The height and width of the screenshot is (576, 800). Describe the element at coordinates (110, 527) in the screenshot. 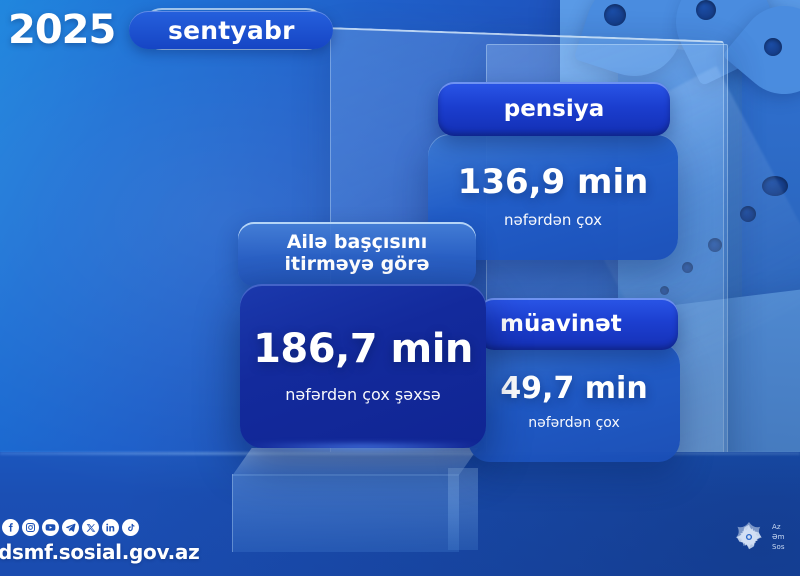

I see `linkedin-icon` at that location.